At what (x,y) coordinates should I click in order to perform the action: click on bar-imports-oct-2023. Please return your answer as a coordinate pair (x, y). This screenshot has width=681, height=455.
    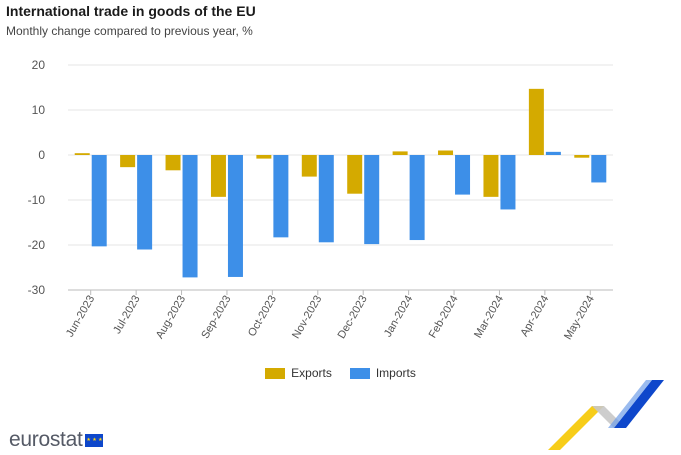
    Looking at the image, I should click on (281, 196).